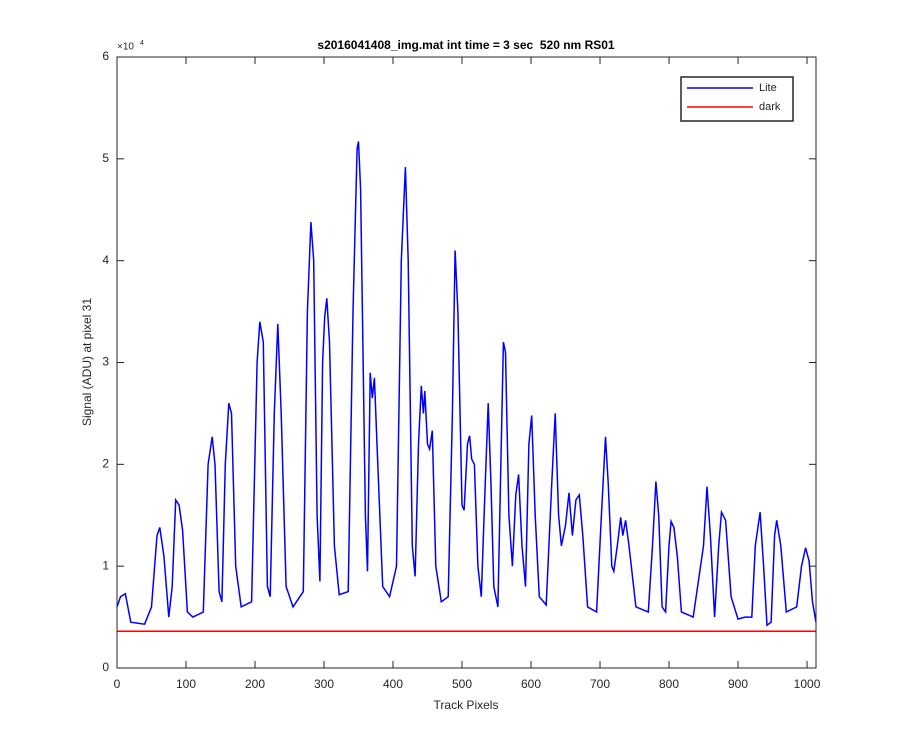 This screenshot has width=900, height=750. Describe the element at coordinates (770, 107) in the screenshot. I see `legend-label: dark` at that location.